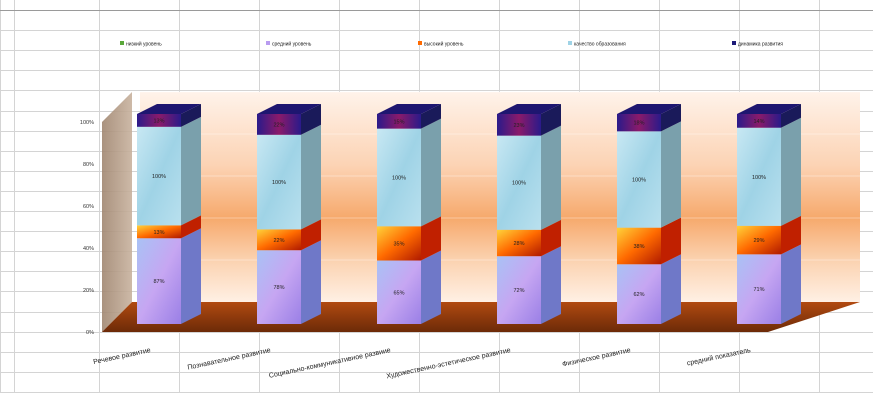  I want to click on data-label: 87%, so click(158, 282).